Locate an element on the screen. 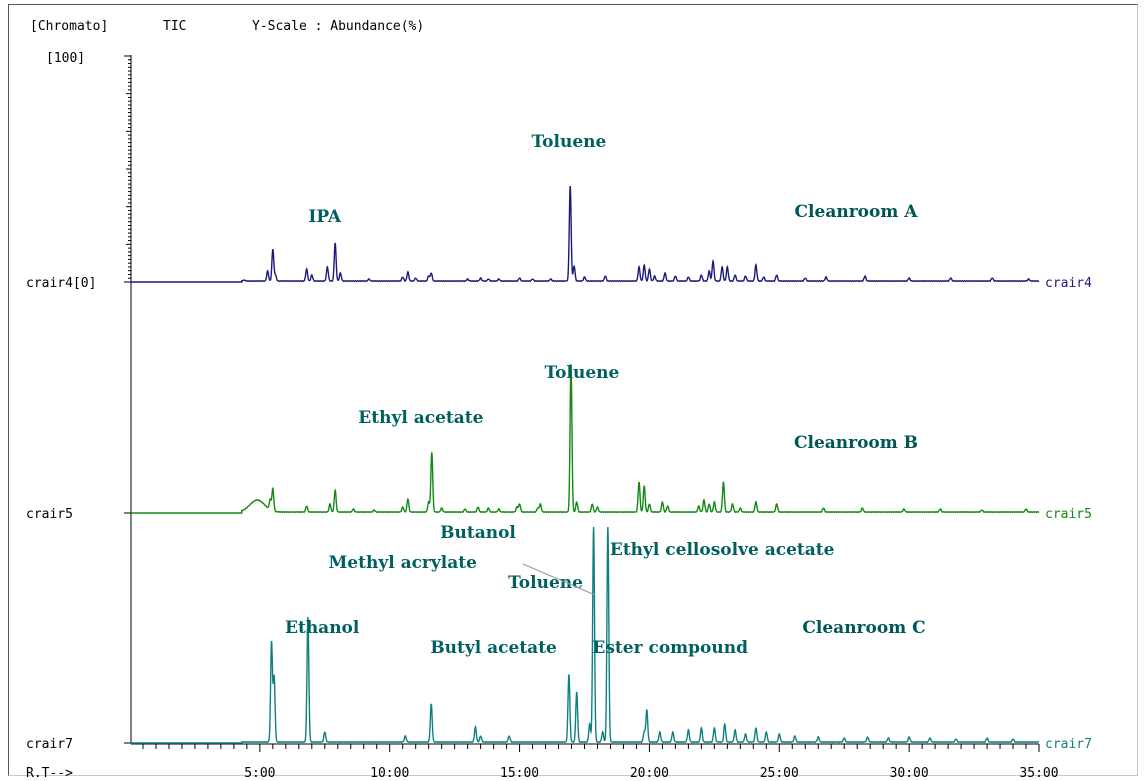  x-tick-label: 35:00 is located at coordinates (1038, 771).